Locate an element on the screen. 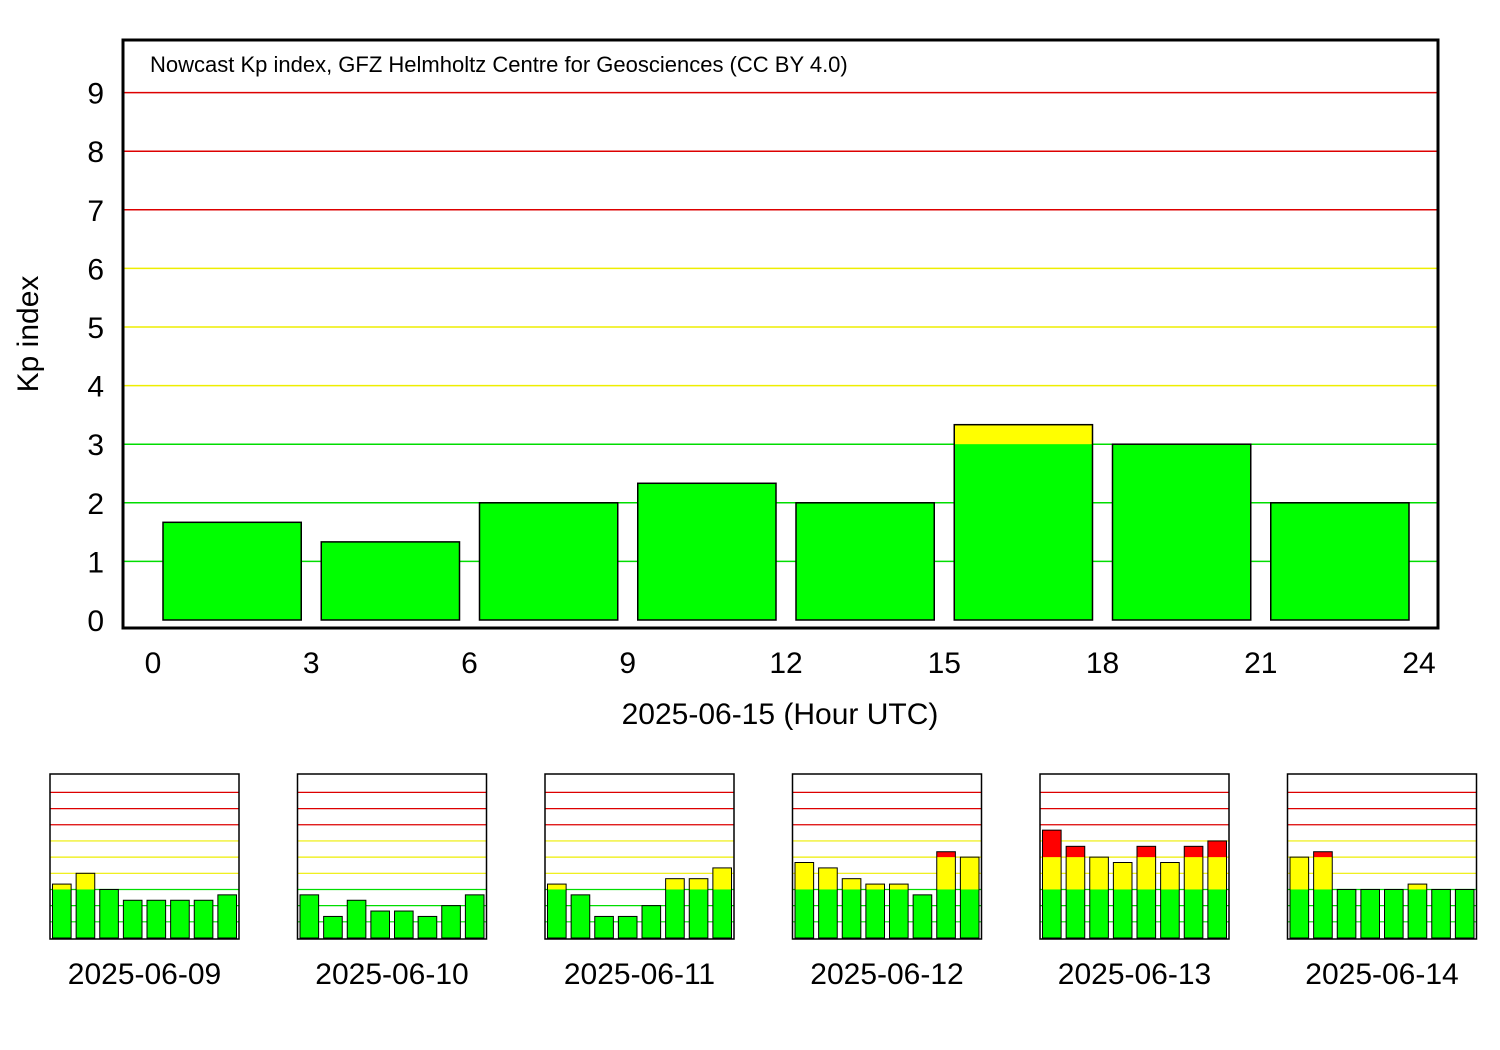  main-y-axis-label: Kp index is located at coordinates (28, 334).